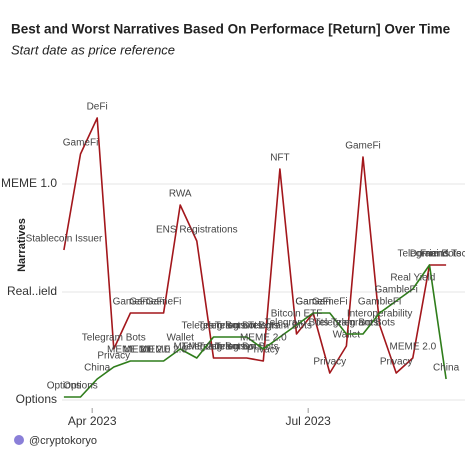 The image size is (465, 465). I want to click on point-label: ENS Registrations, so click(197, 230).